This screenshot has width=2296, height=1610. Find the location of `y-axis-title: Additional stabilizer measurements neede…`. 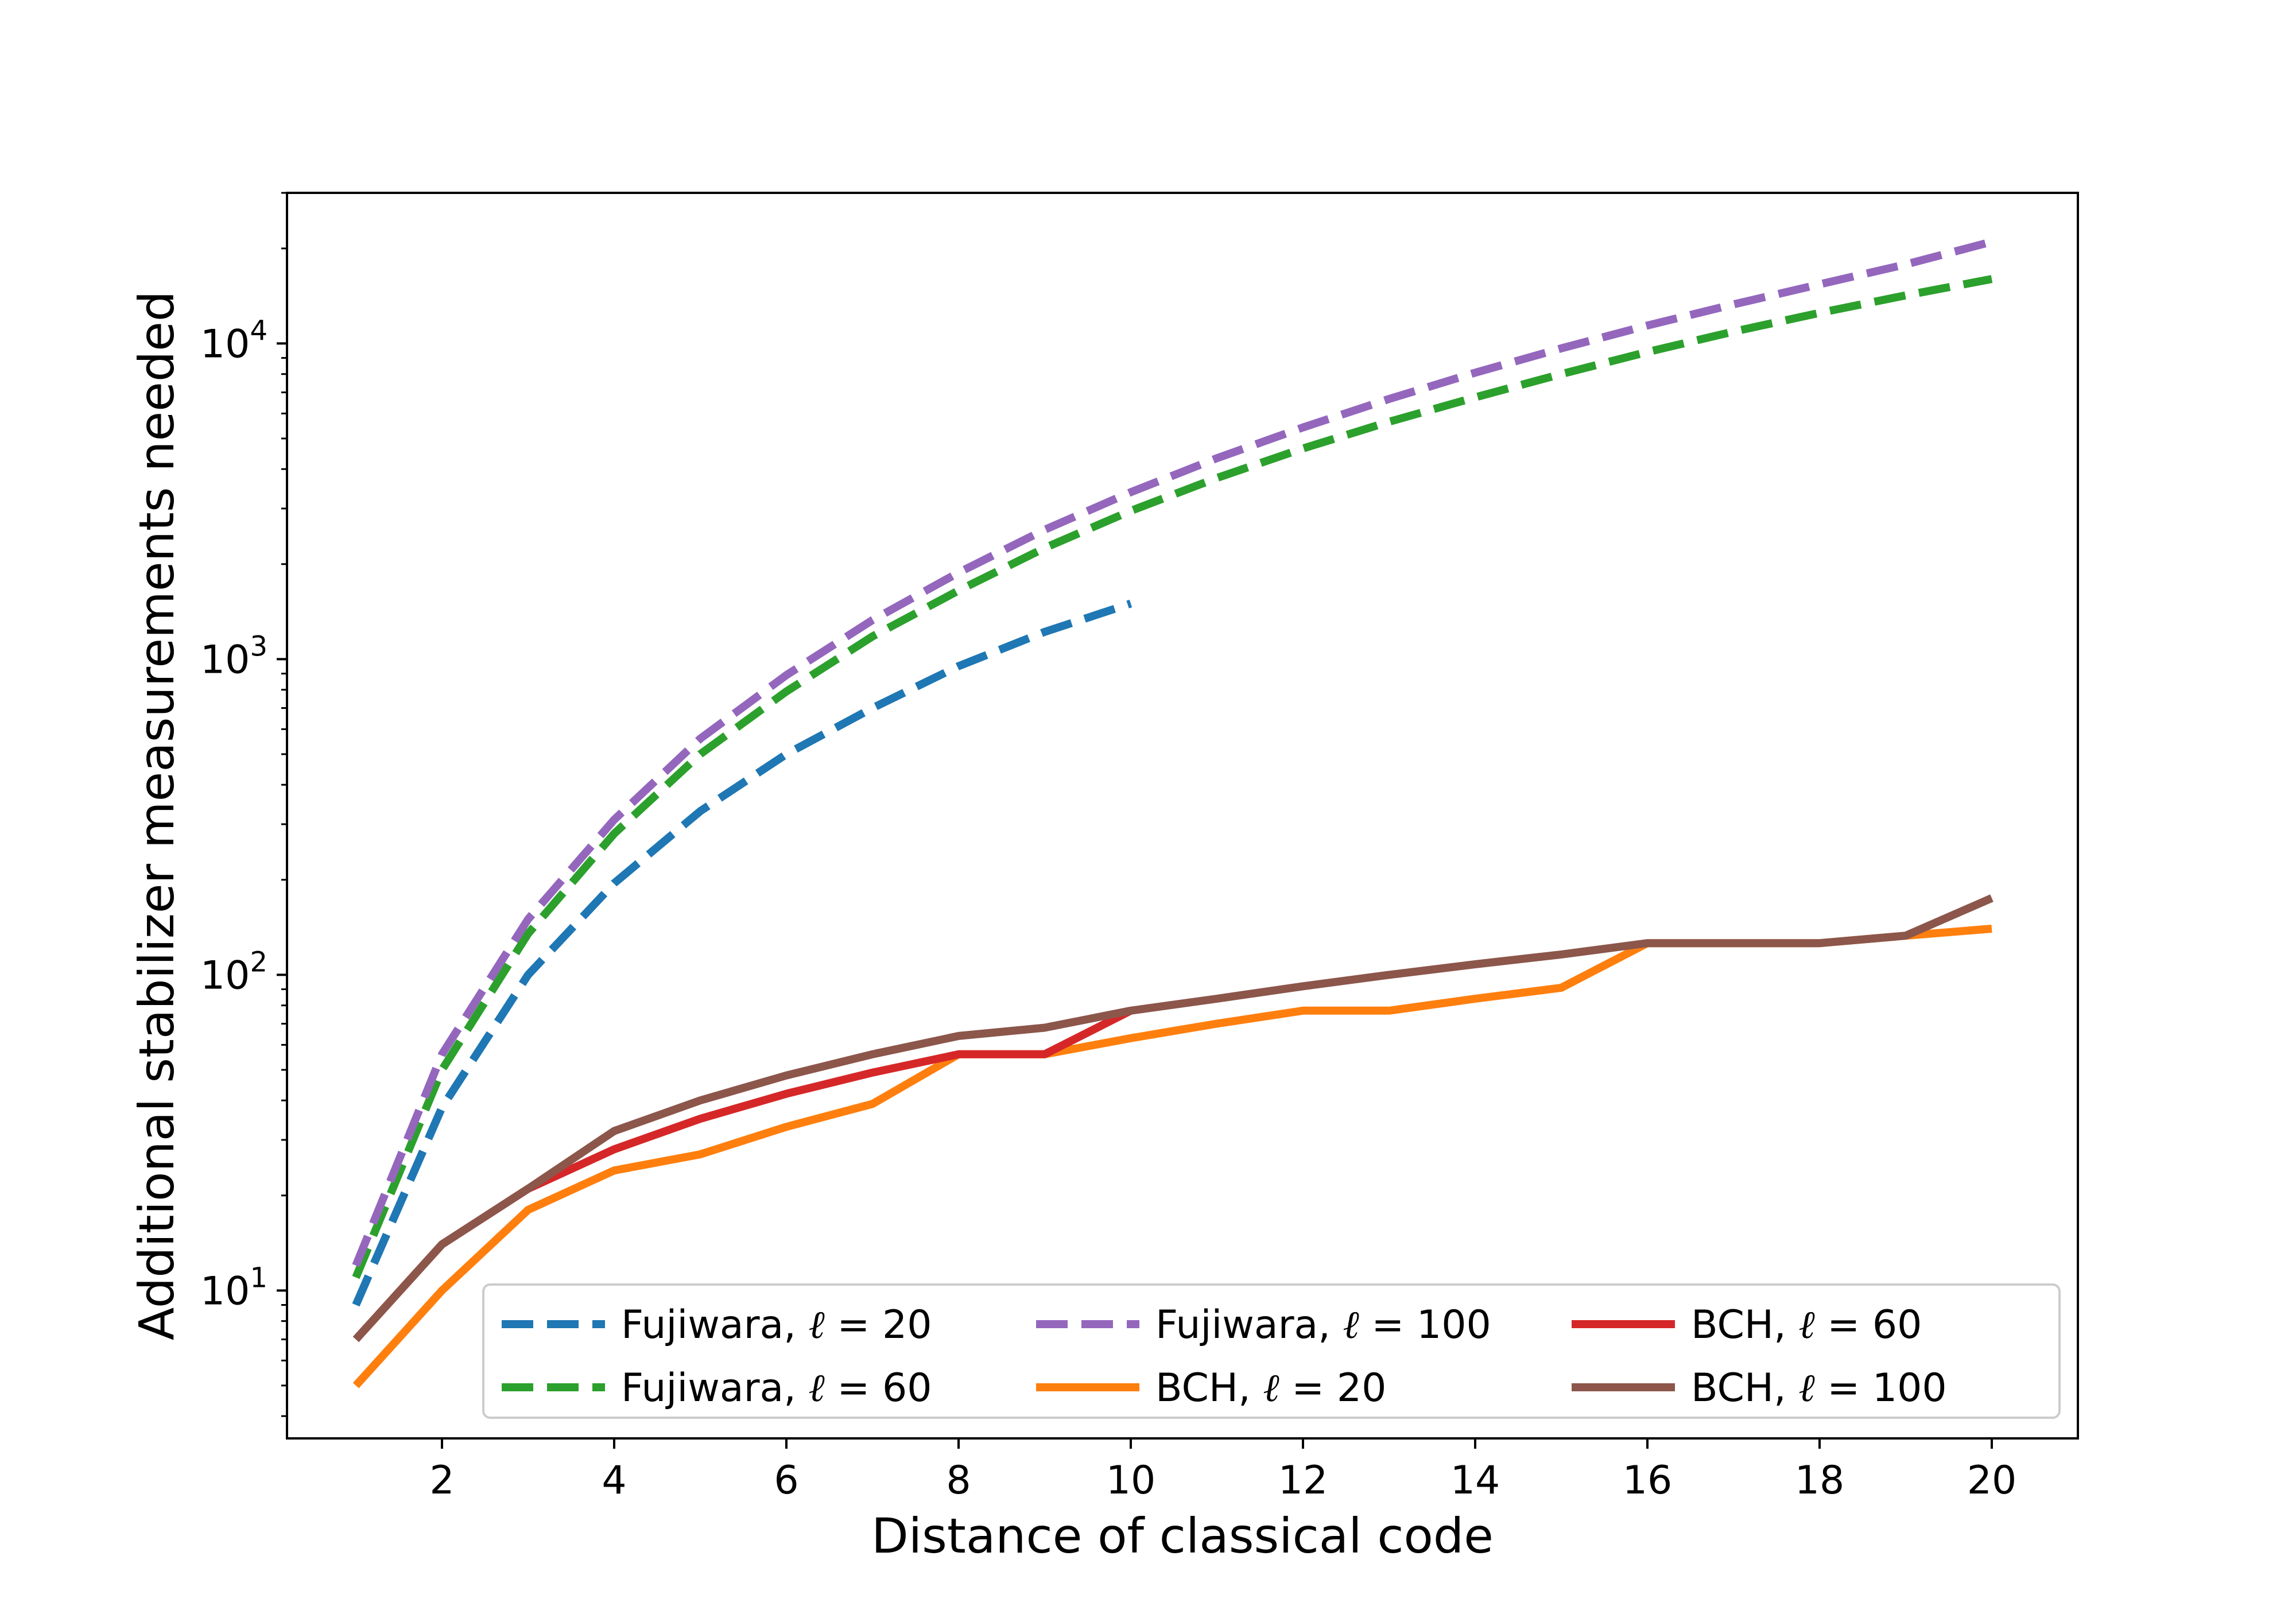

y-axis-title: Additional stabilizer measurements neede… is located at coordinates (157, 815).